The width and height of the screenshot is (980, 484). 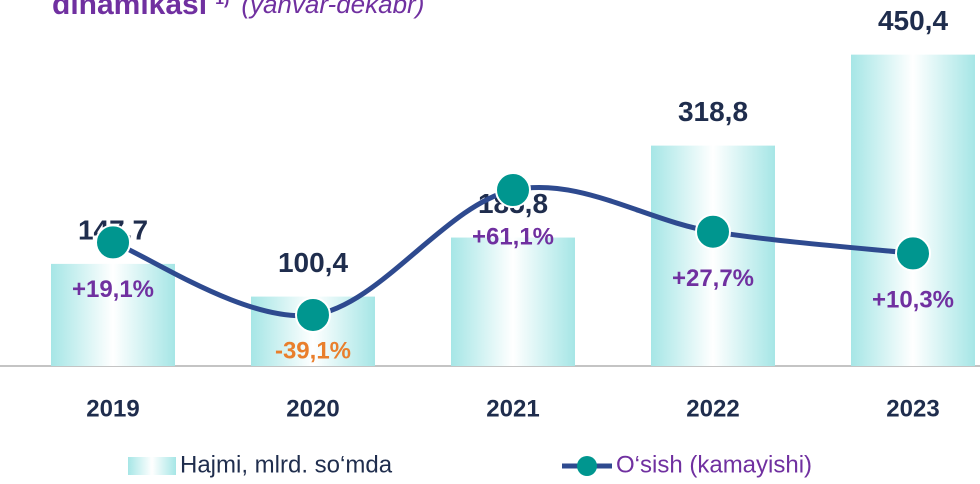 What do you see at coordinates (313, 350) in the screenshot?
I see `growth-label: -39,1%` at bounding box center [313, 350].